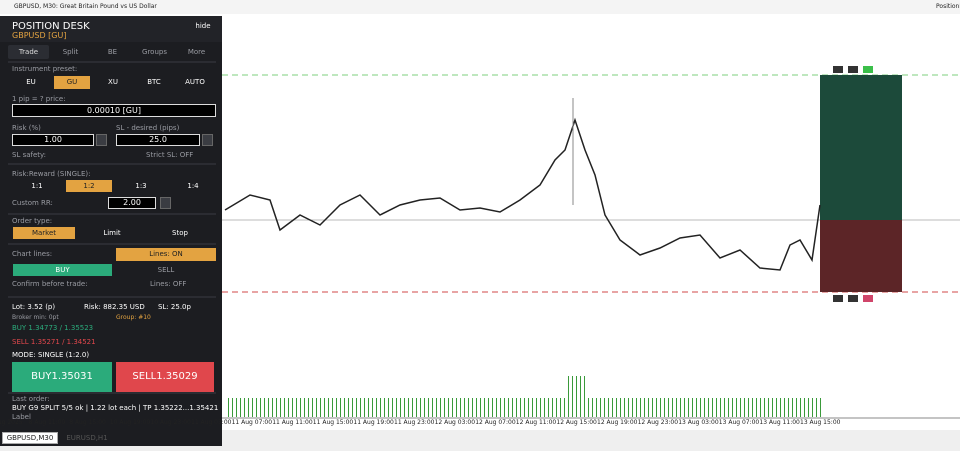  Describe the element at coordinates (130, 422) in the screenshot. I see `time-label: 10 Aug 19:00` at that location.